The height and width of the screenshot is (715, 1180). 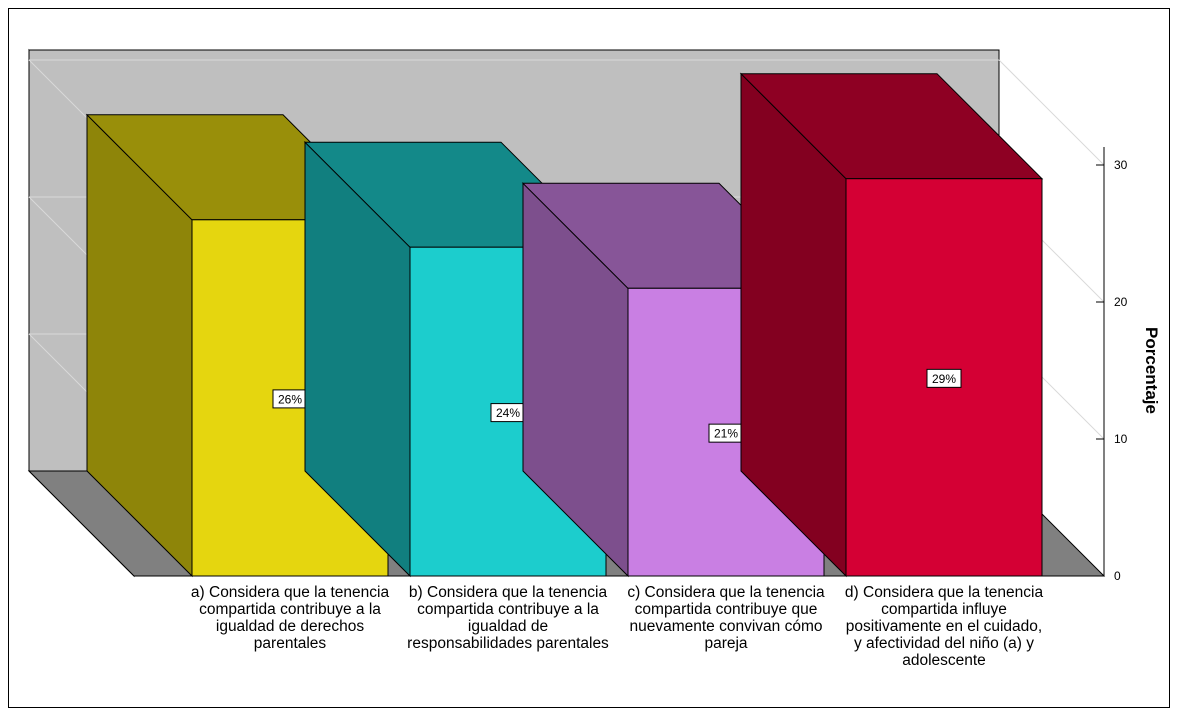 I want to click on data-label-2: 24%, so click(x=508, y=413).